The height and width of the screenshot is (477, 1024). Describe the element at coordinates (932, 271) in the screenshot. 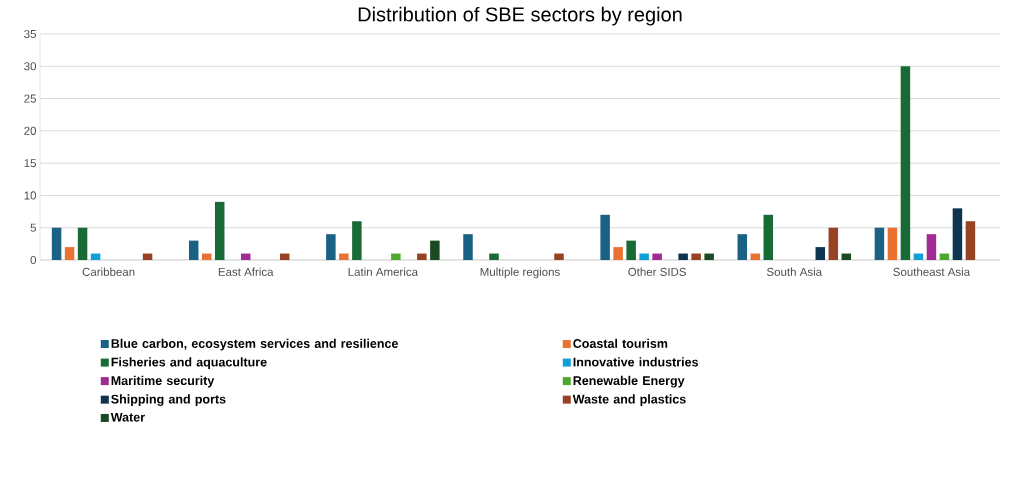

I see `x-tick-label: Southeast Asia` at that location.